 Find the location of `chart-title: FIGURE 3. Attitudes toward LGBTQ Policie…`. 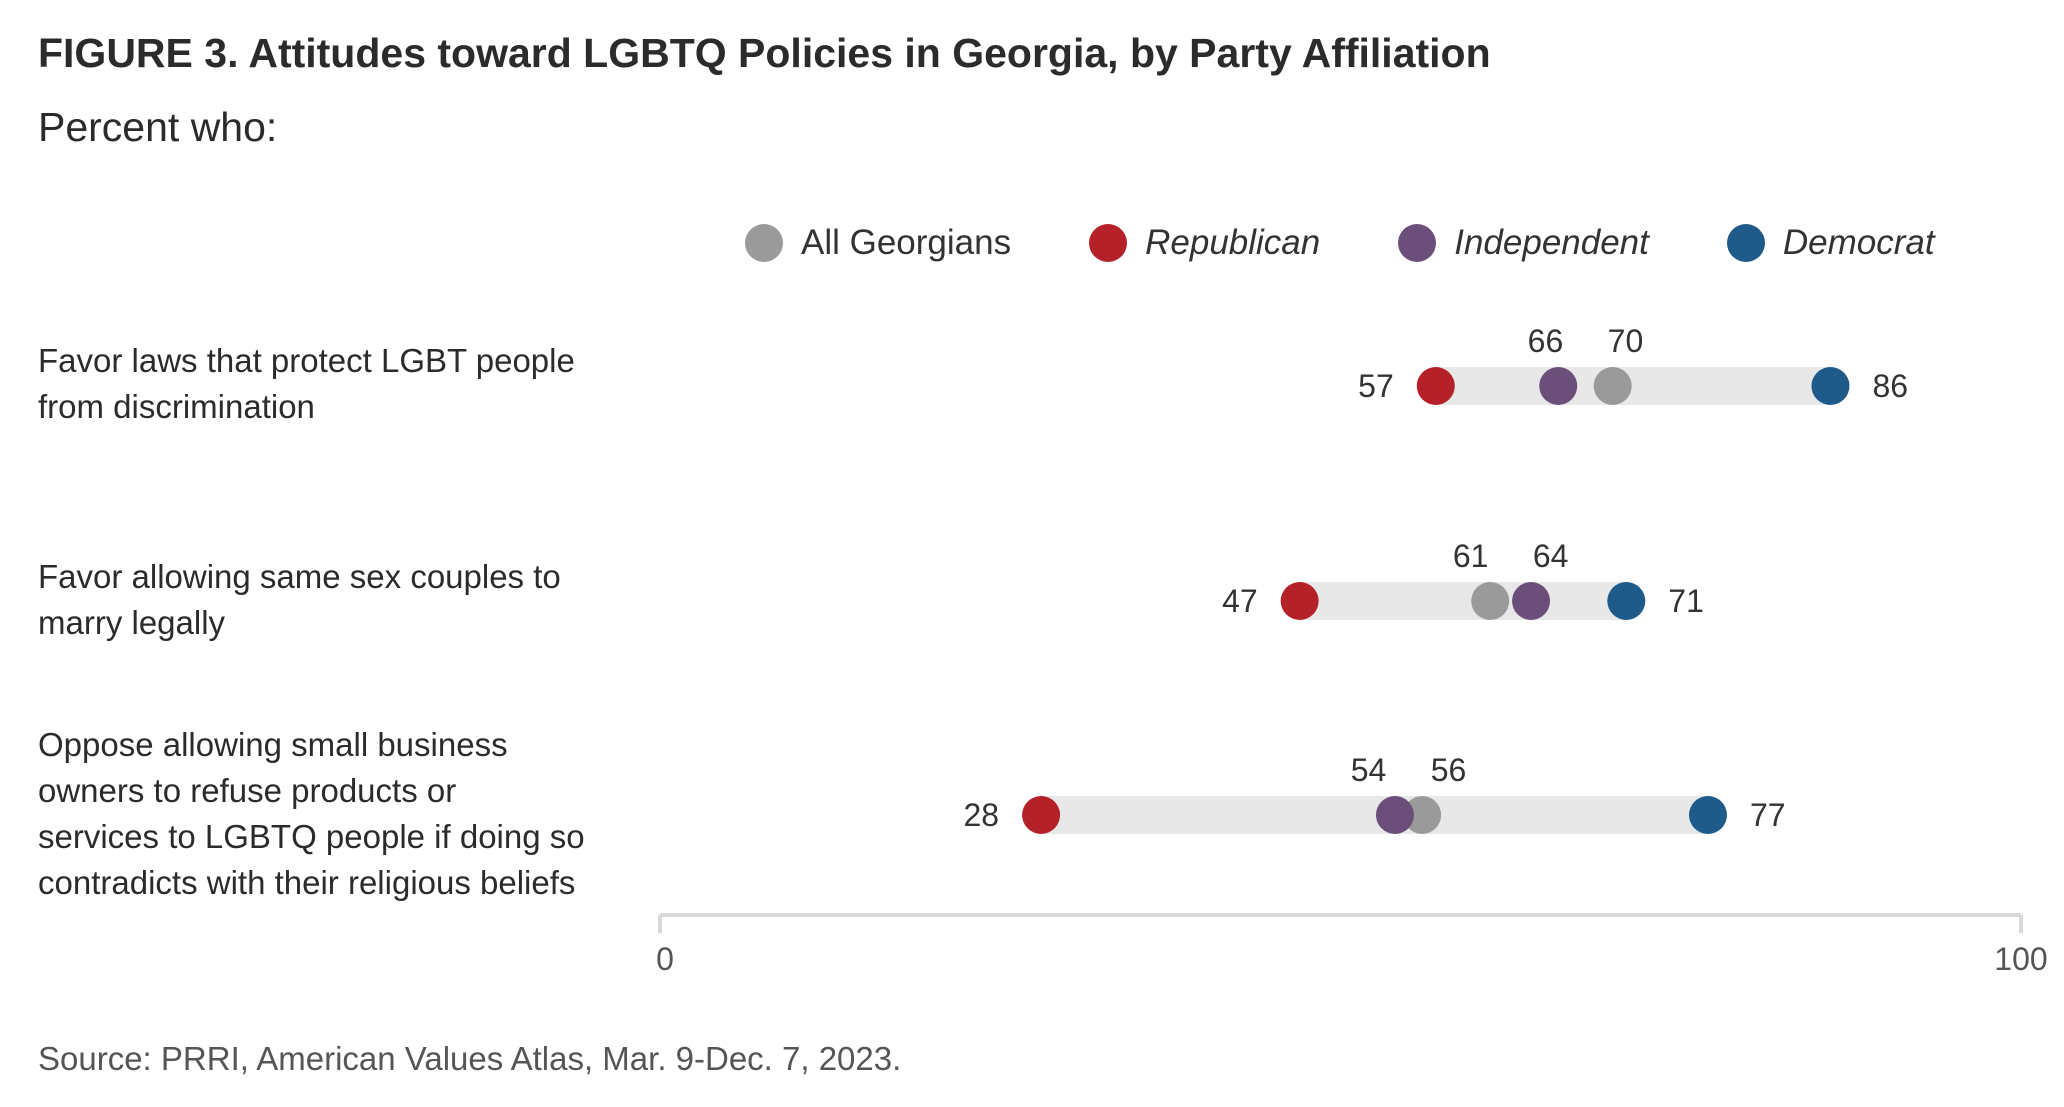

chart-title: FIGURE 3. Attitudes toward LGBTQ Policie… is located at coordinates (764, 53).